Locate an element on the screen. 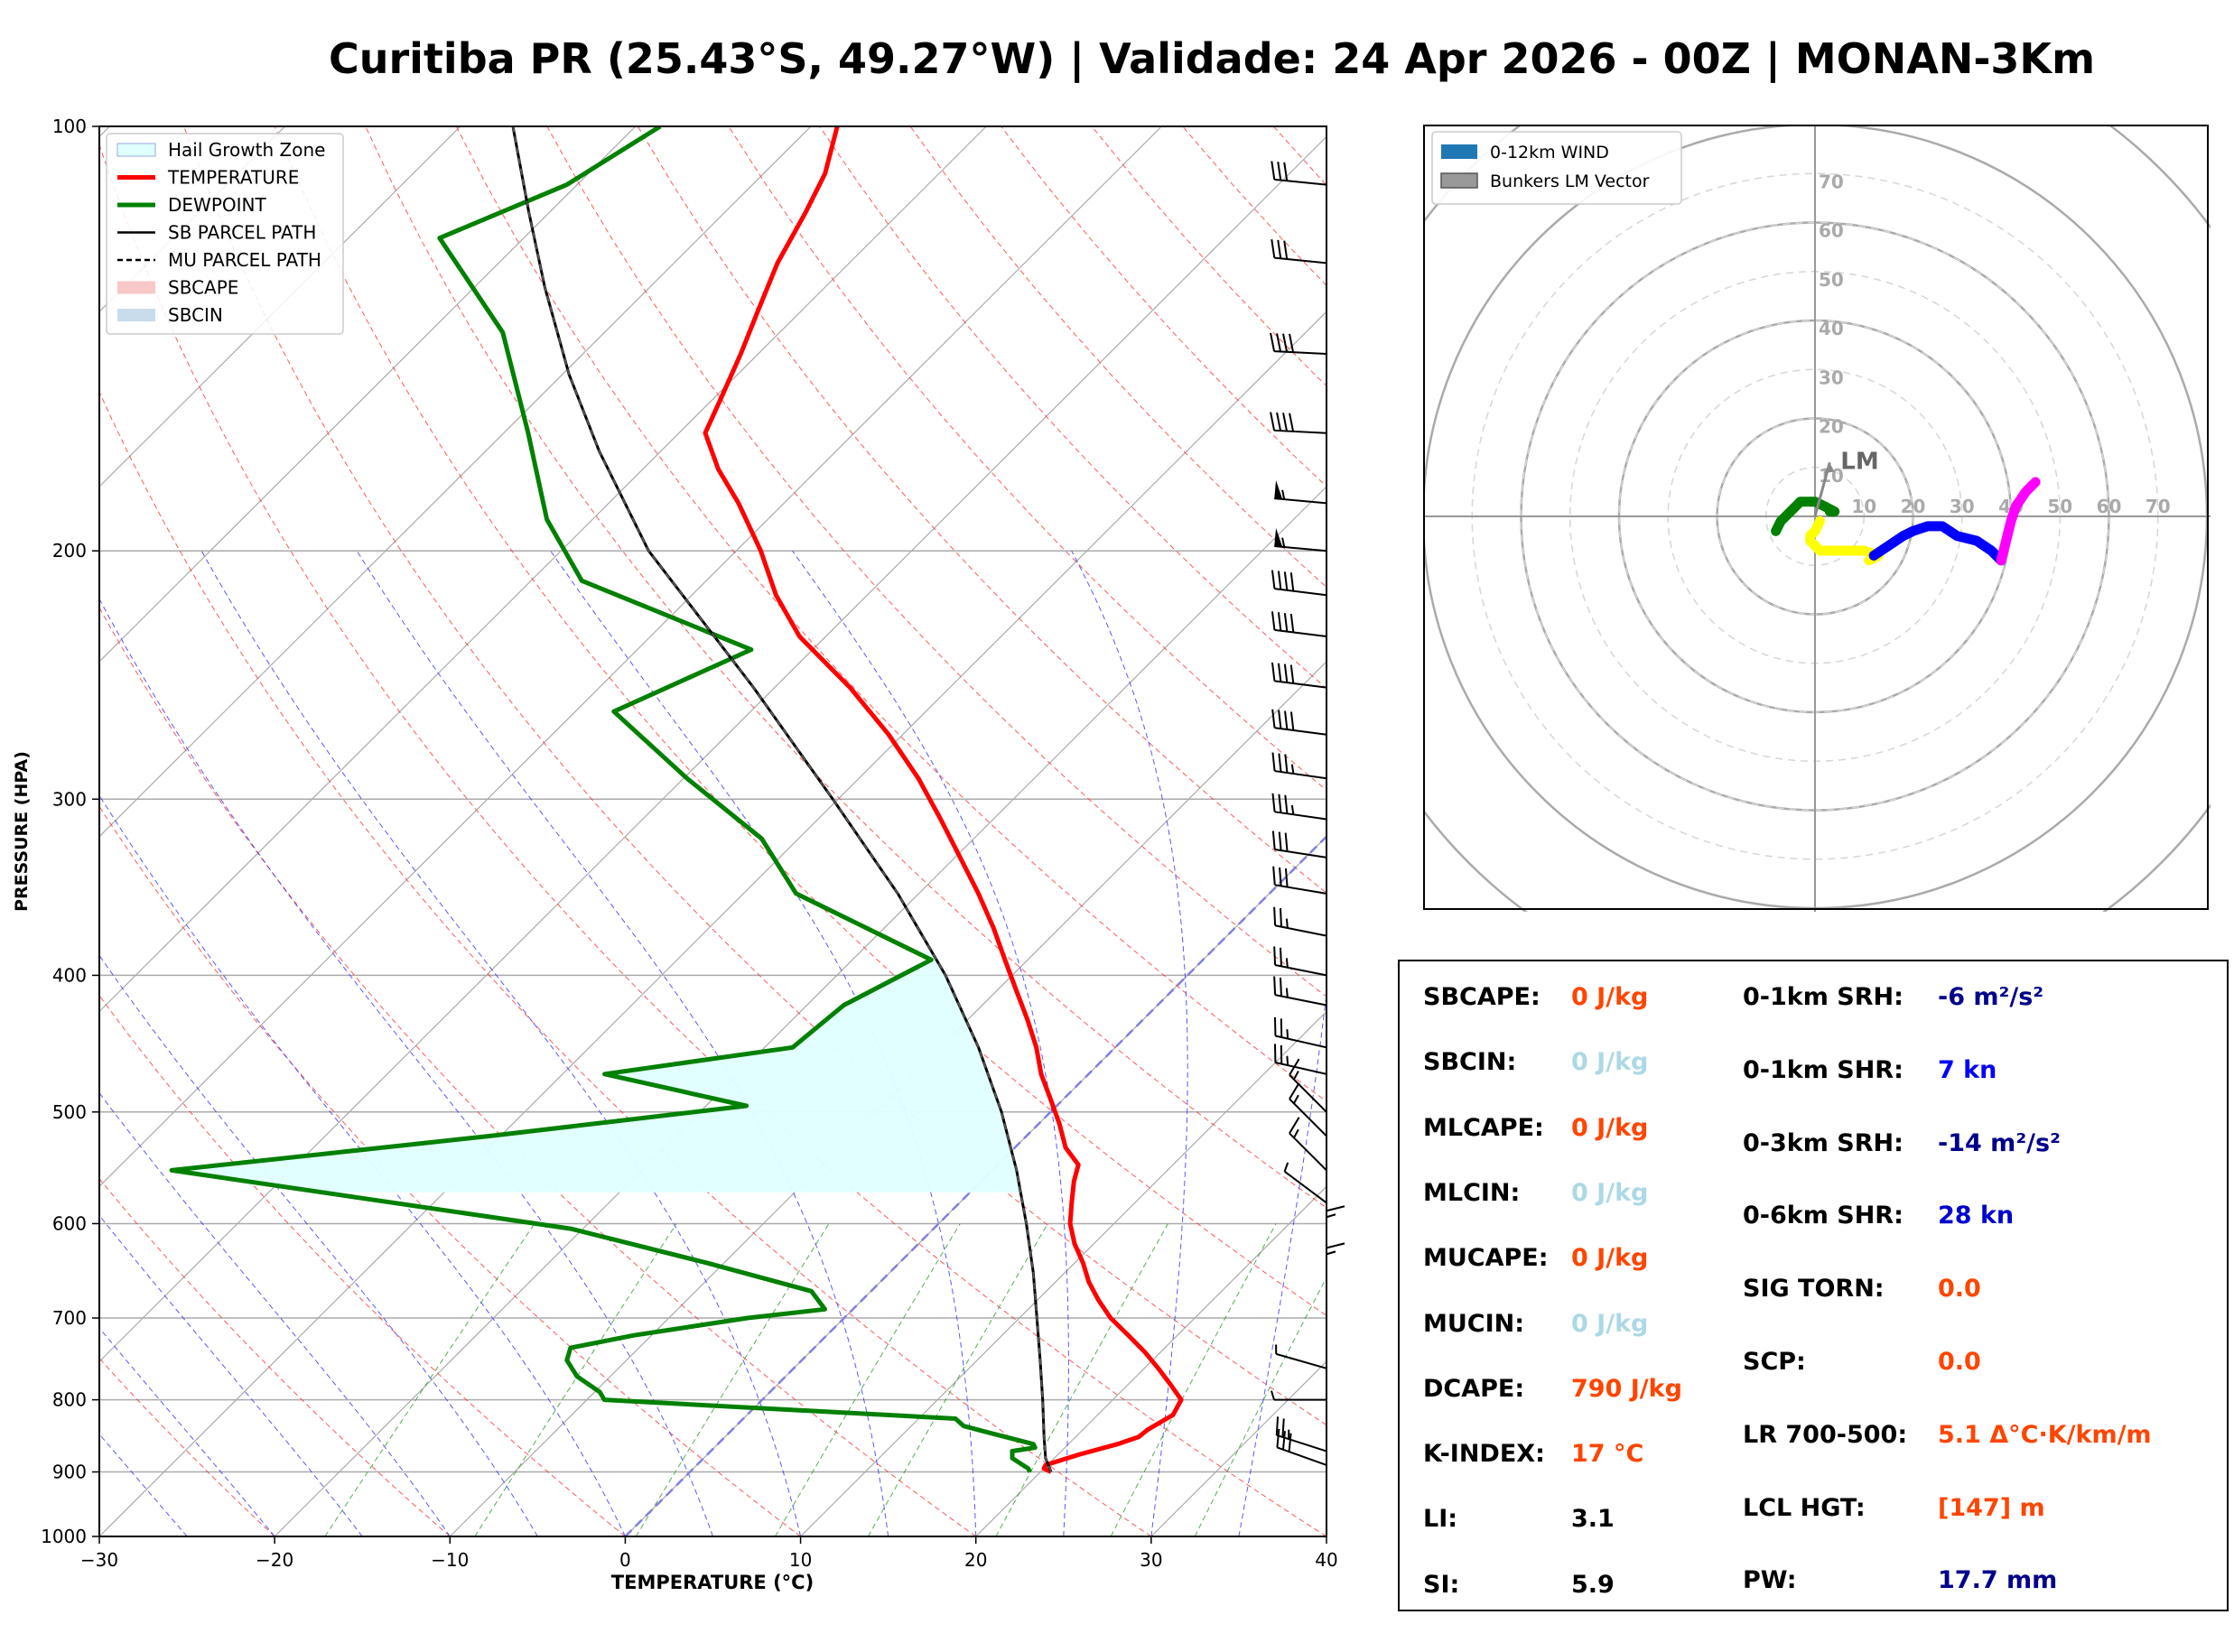 This screenshot has width=2234, height=1652. stat-value: 3.1 is located at coordinates (1593, 1519).